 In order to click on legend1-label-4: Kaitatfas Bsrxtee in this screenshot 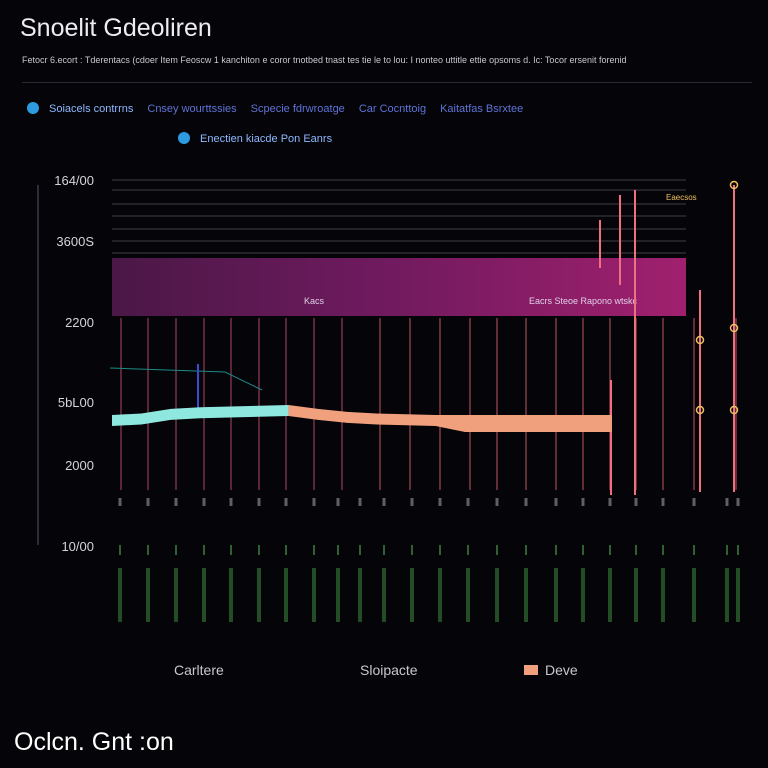, I will do `click(482, 109)`.